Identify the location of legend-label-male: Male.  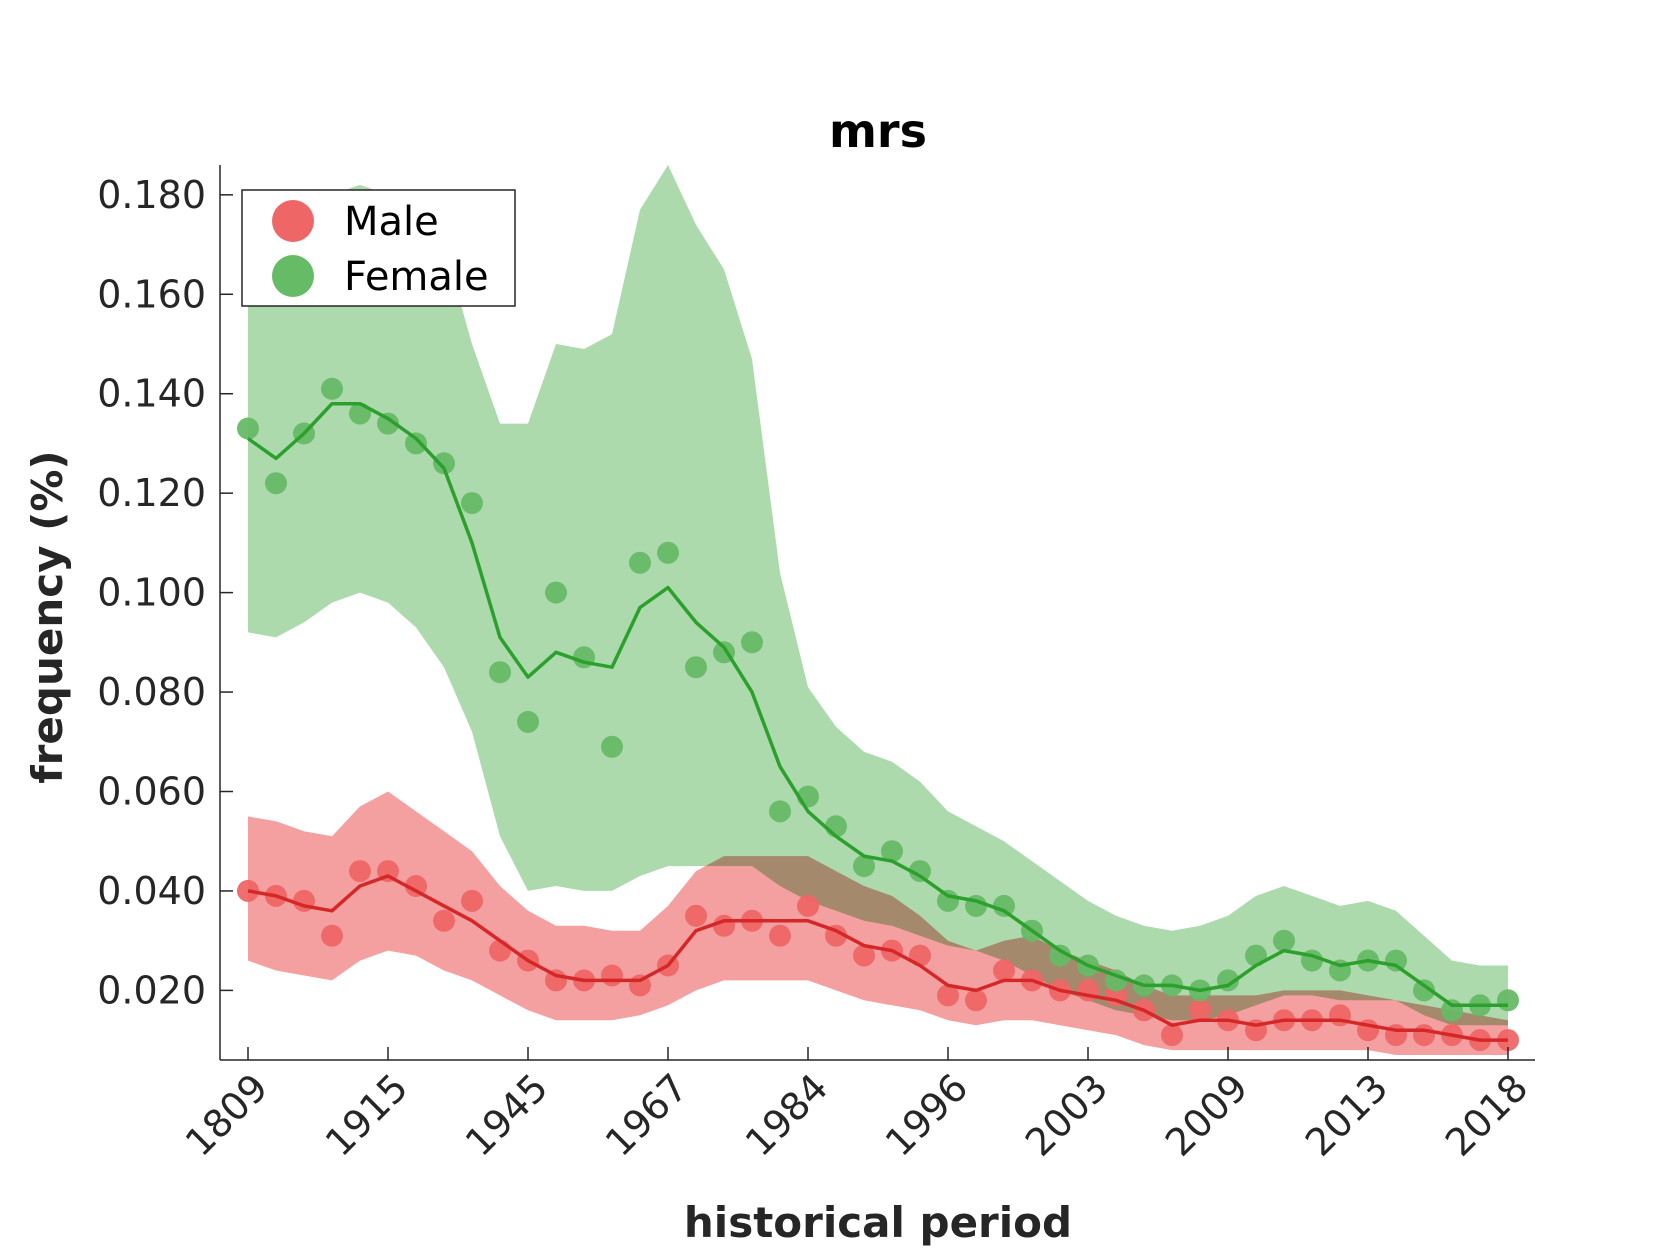
(391, 222).